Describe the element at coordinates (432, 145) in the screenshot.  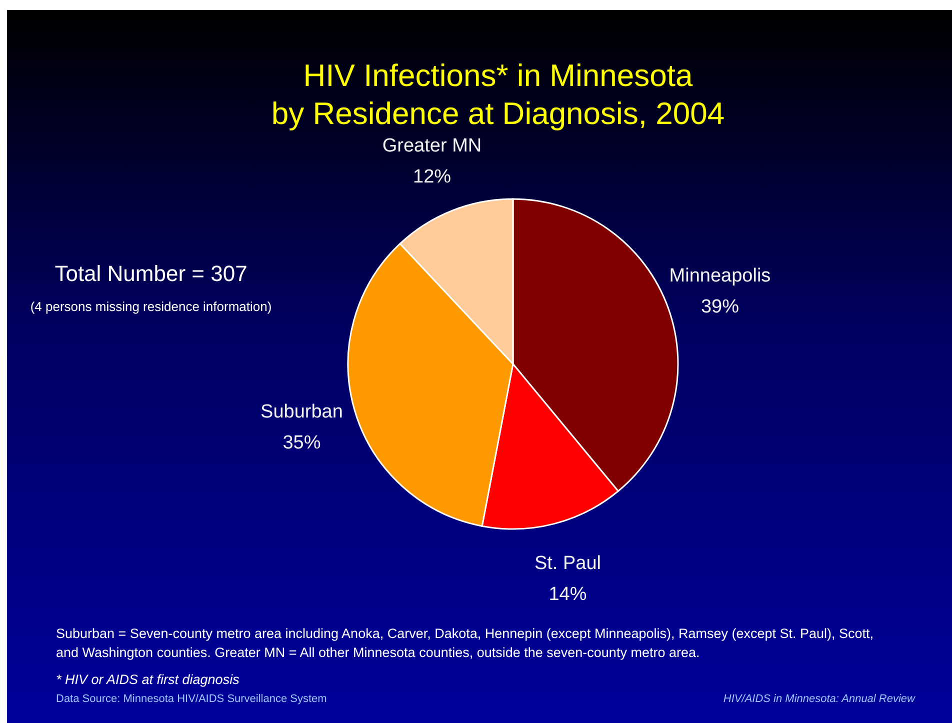
I see `slice-label: Greater MN` at that location.